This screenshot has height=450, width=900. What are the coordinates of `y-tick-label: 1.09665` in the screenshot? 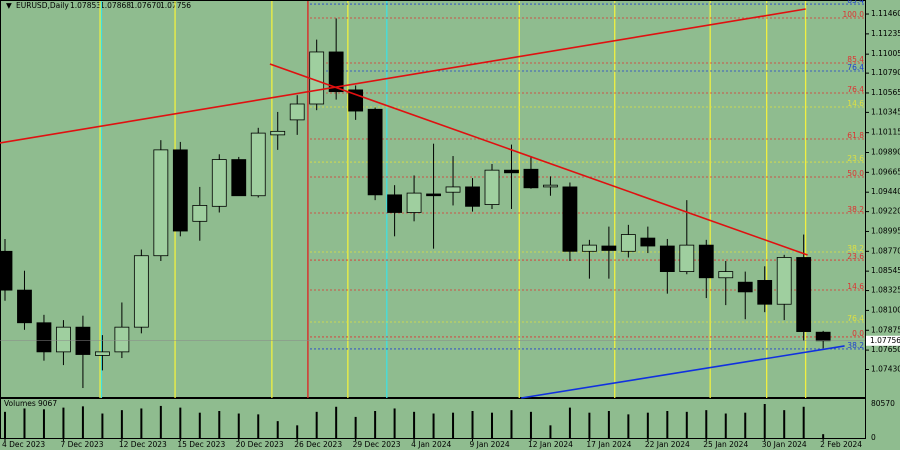 It's located at (885, 171).